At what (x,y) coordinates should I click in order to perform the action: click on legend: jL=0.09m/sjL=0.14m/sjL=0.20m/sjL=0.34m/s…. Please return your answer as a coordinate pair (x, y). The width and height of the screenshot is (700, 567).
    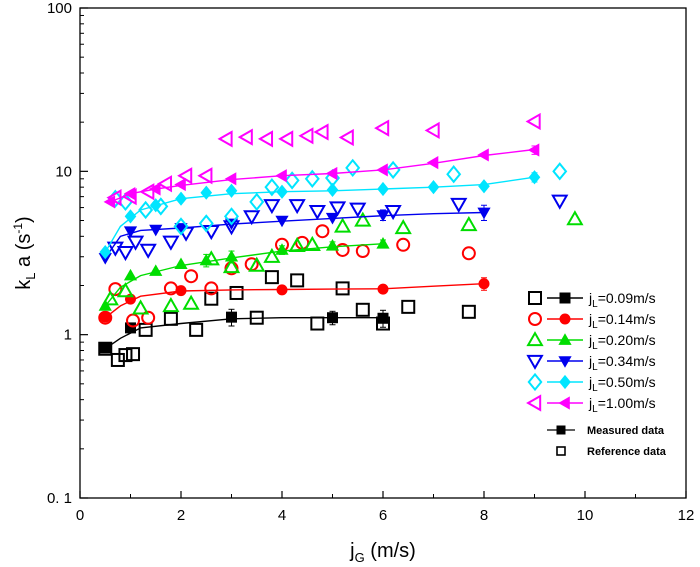
    Looking at the image, I should click on (596, 374).